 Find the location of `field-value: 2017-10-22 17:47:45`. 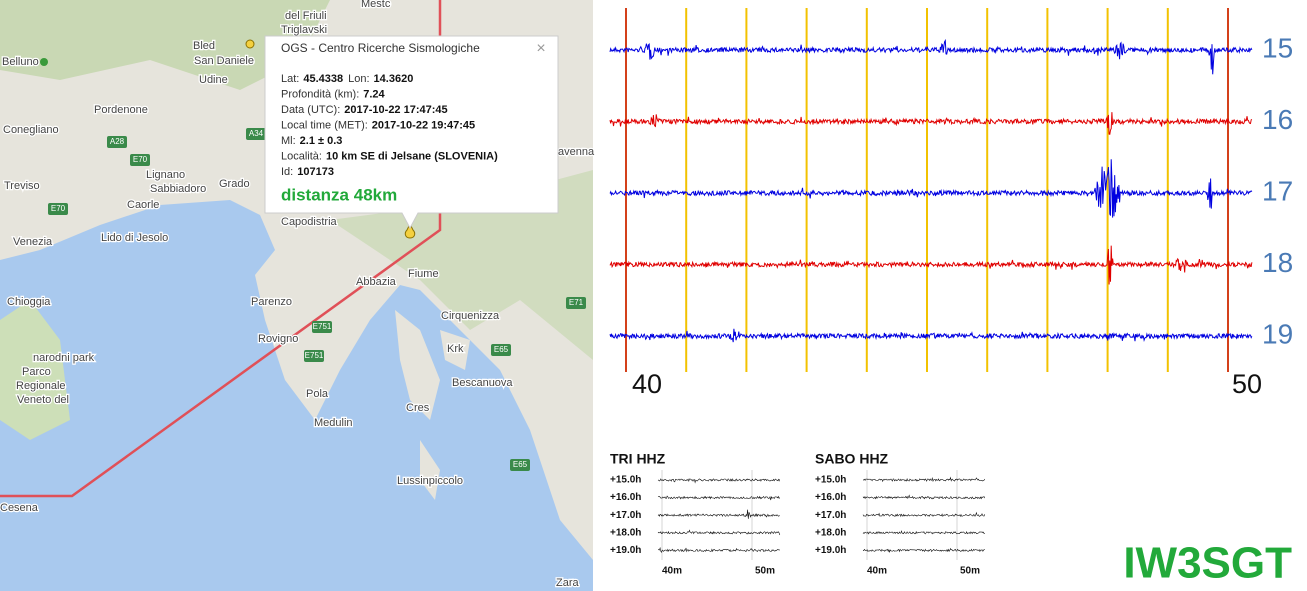

field-value: 2017-10-22 17:47:45 is located at coordinates (395, 110).